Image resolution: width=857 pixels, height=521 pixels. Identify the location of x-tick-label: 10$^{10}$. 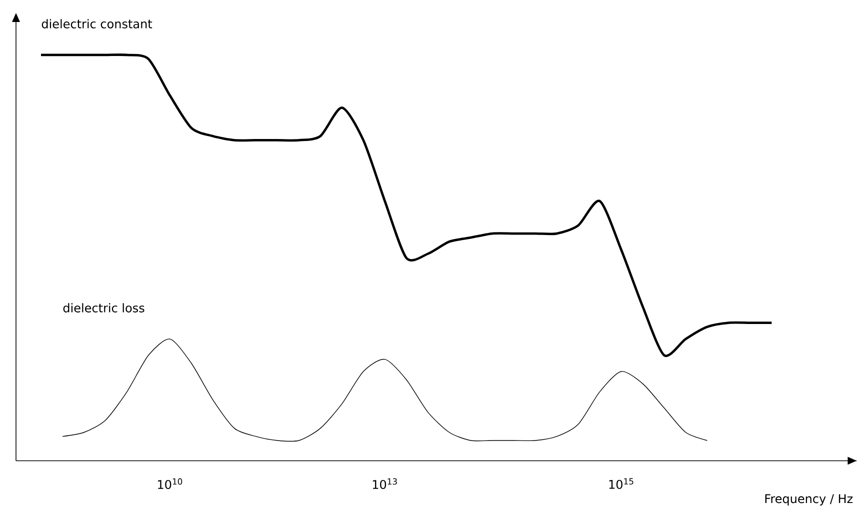
(170, 484).